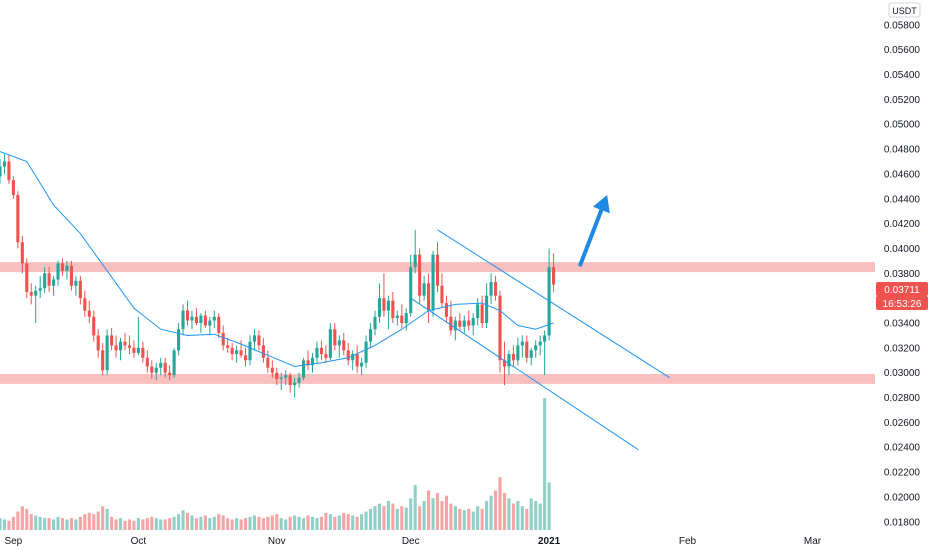 This screenshot has width=932, height=550. Describe the element at coordinates (902, 150) in the screenshot. I see `price-tick-label: 0.04800` at that location.